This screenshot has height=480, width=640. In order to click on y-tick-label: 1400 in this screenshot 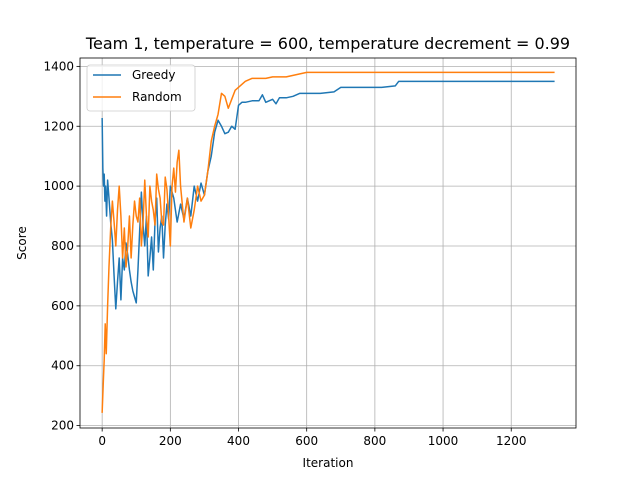, I will do `click(58, 66)`.